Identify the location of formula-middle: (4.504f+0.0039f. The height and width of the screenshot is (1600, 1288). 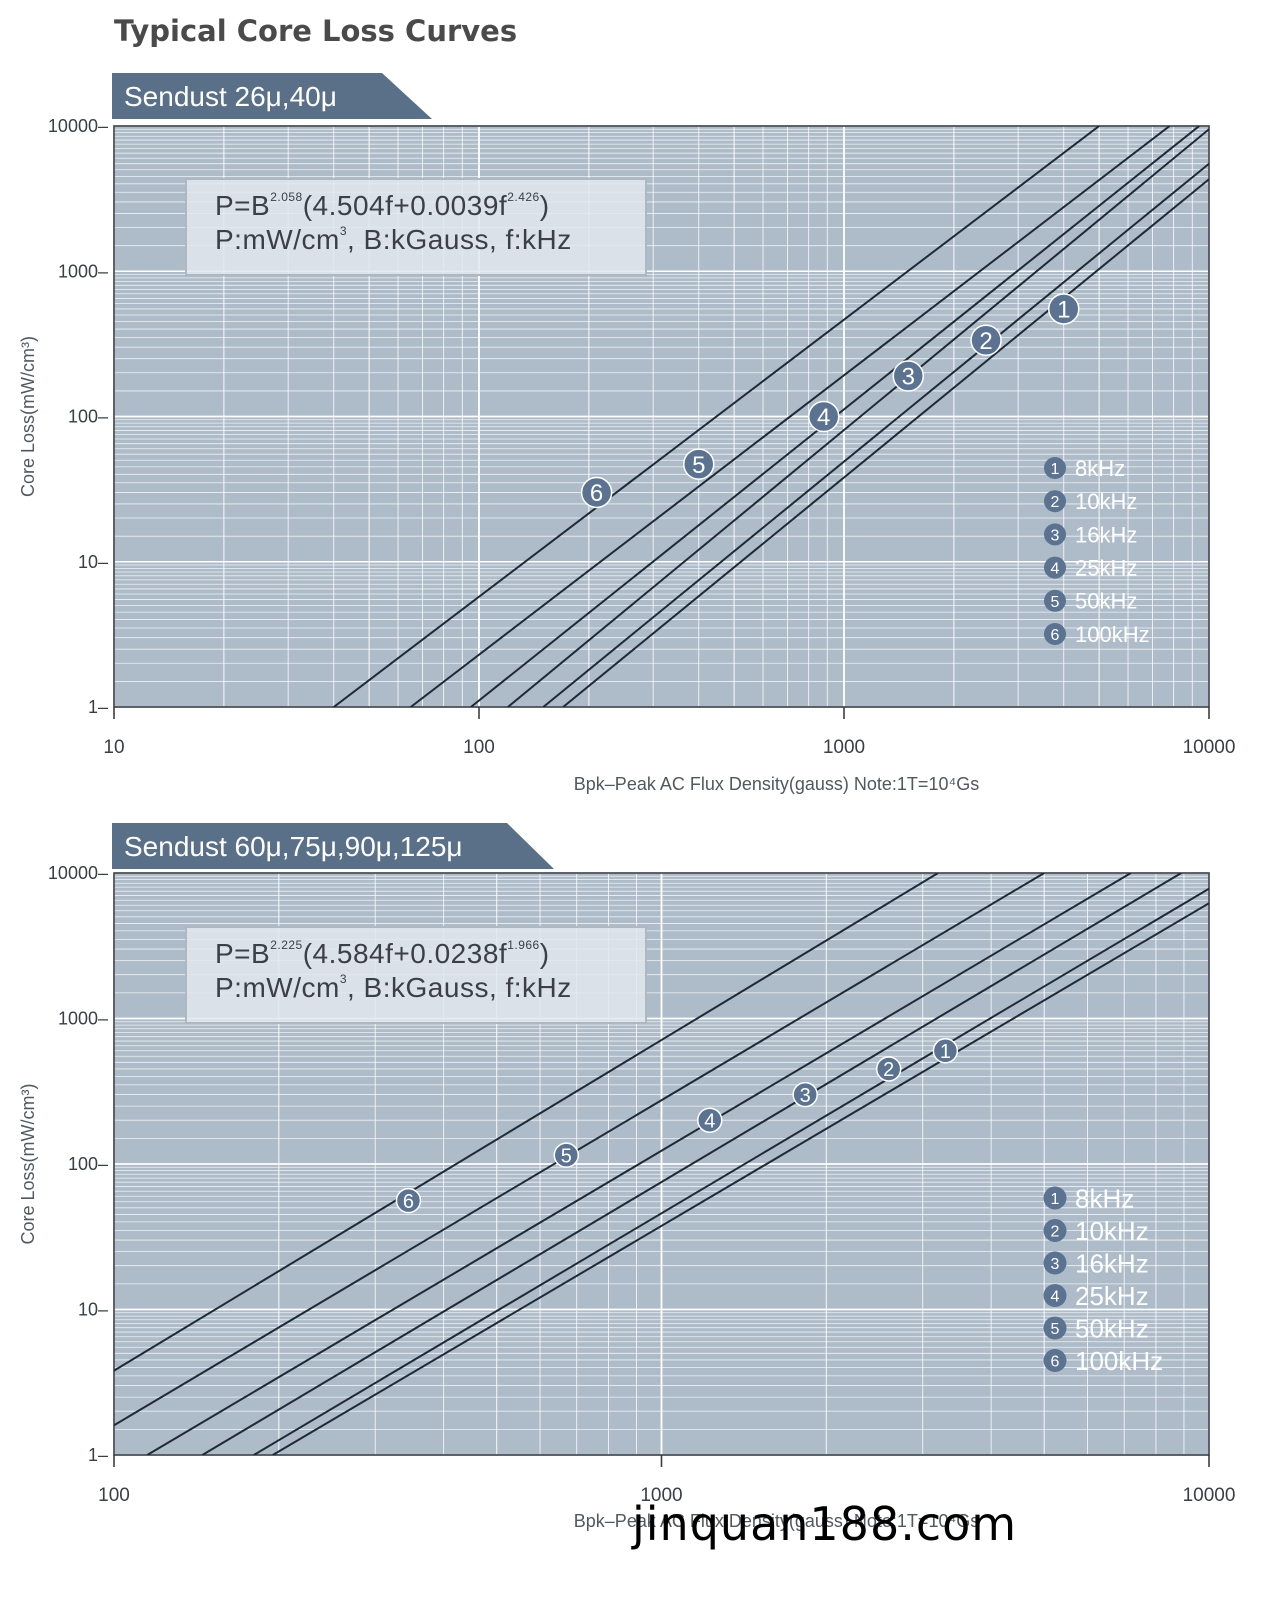
(405, 205).